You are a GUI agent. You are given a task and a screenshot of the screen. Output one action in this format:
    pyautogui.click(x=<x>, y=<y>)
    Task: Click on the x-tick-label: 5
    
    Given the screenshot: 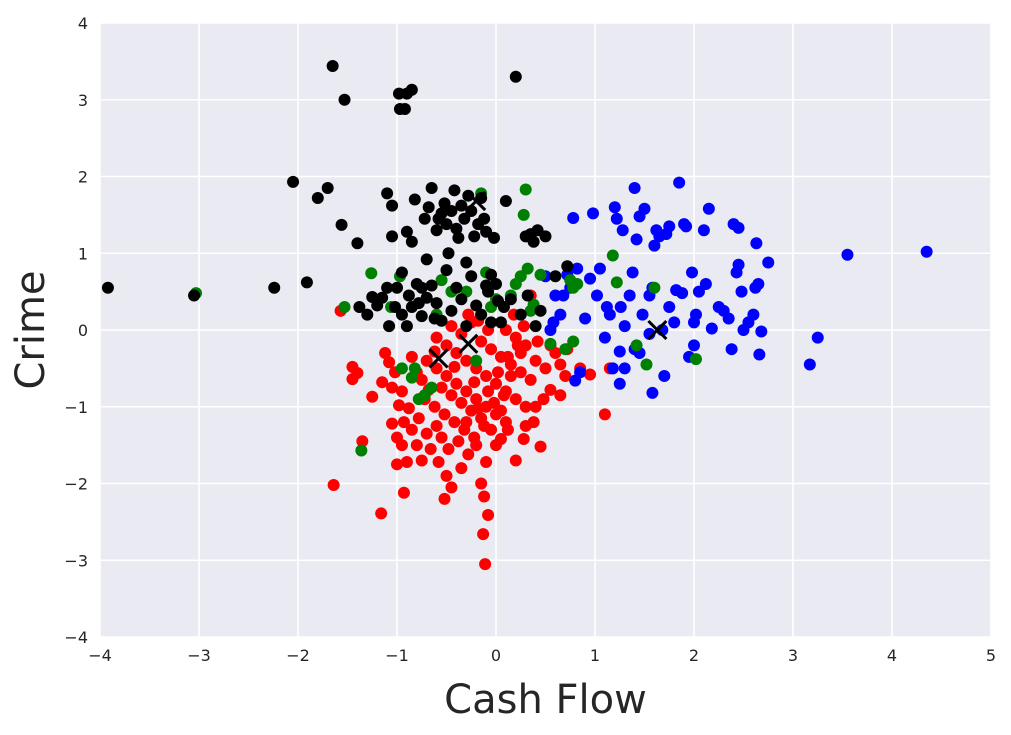 What is the action you would take?
    pyautogui.click(x=991, y=655)
    